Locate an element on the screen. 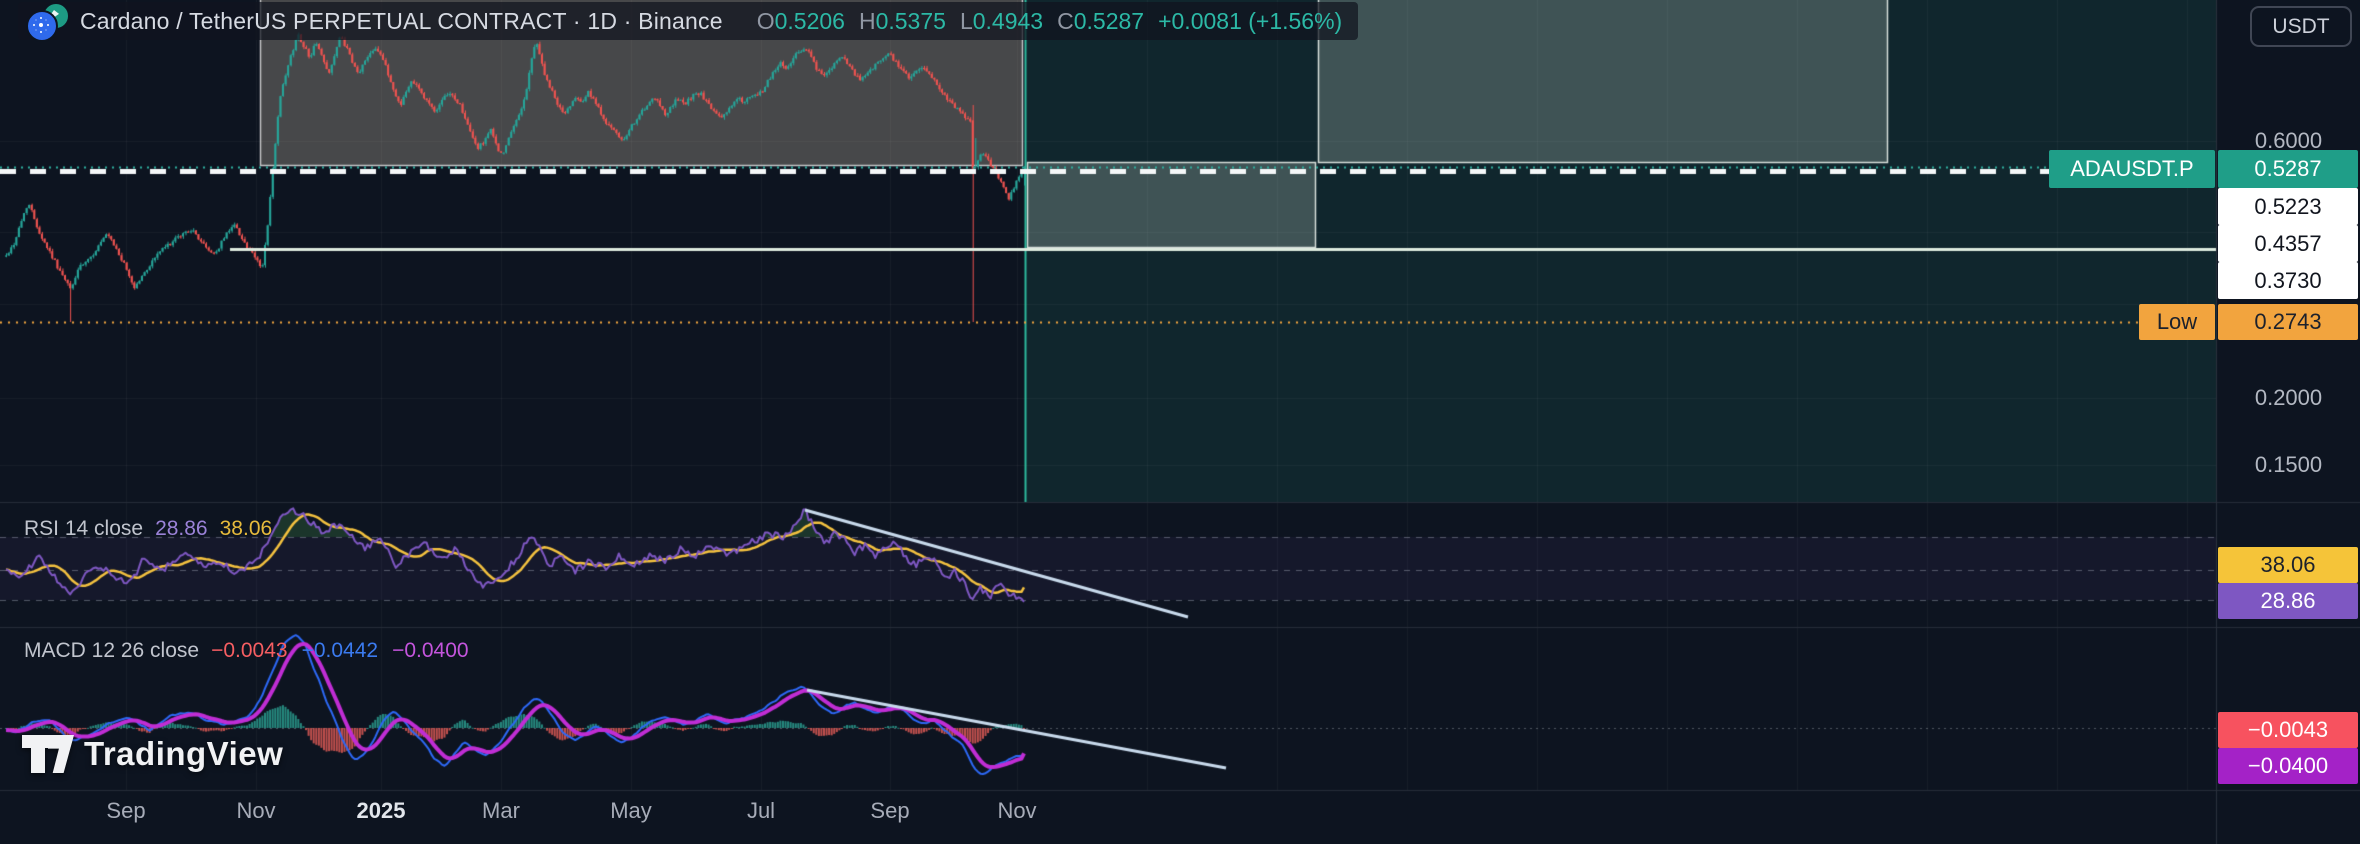  low-marker-tag: Low is located at coordinates (2177, 322).